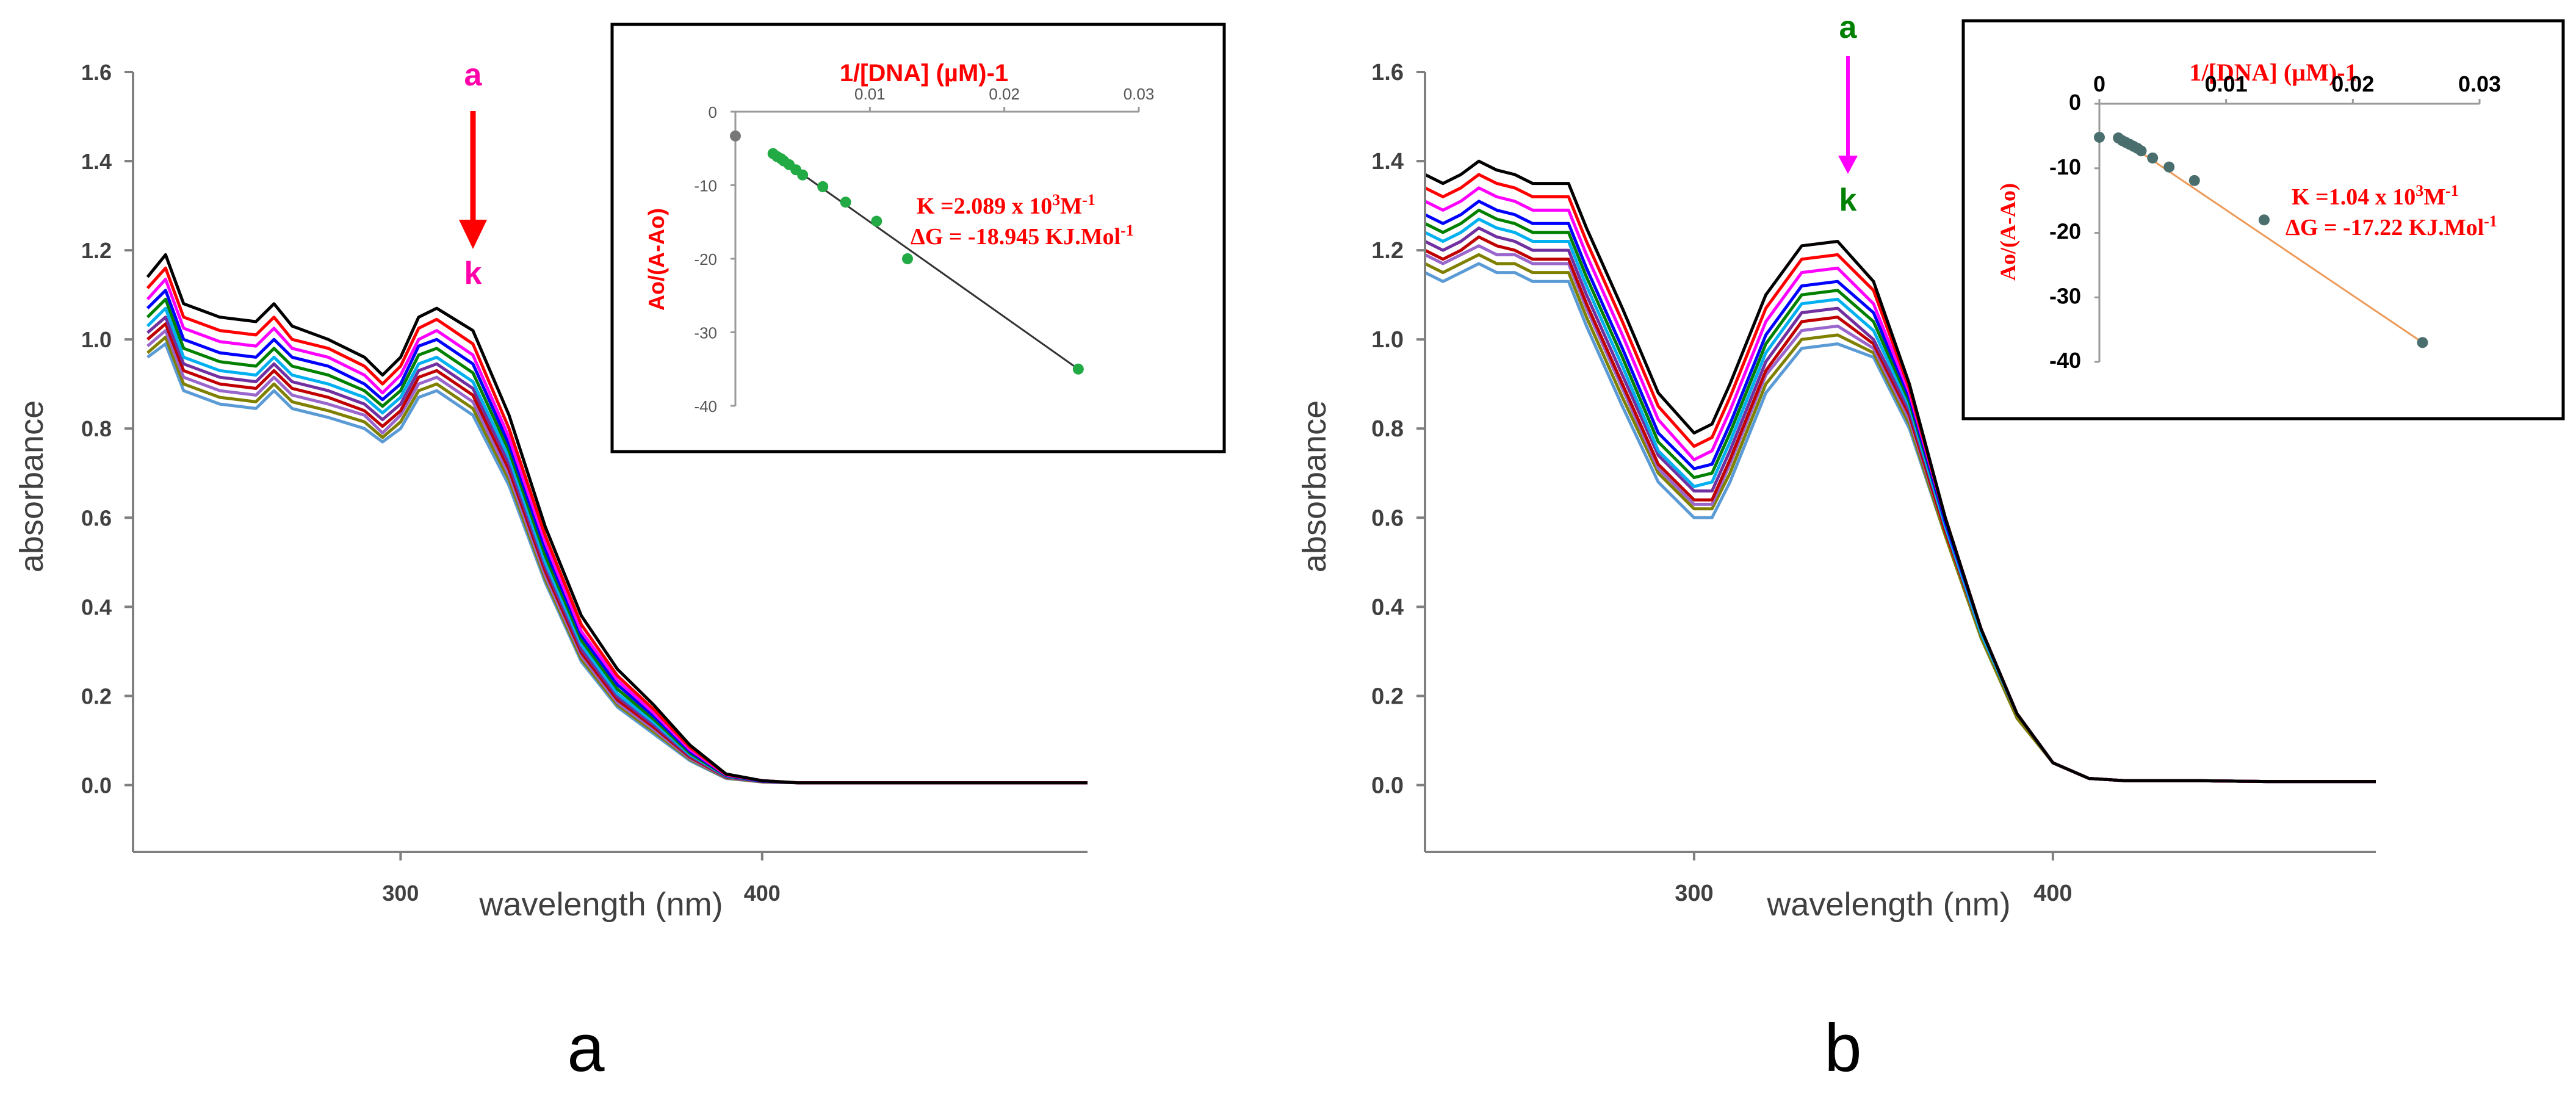 Image resolution: width=2576 pixels, height=1093 pixels. I want to click on panel-a-y-tick-label: 0.0, so click(96, 785).